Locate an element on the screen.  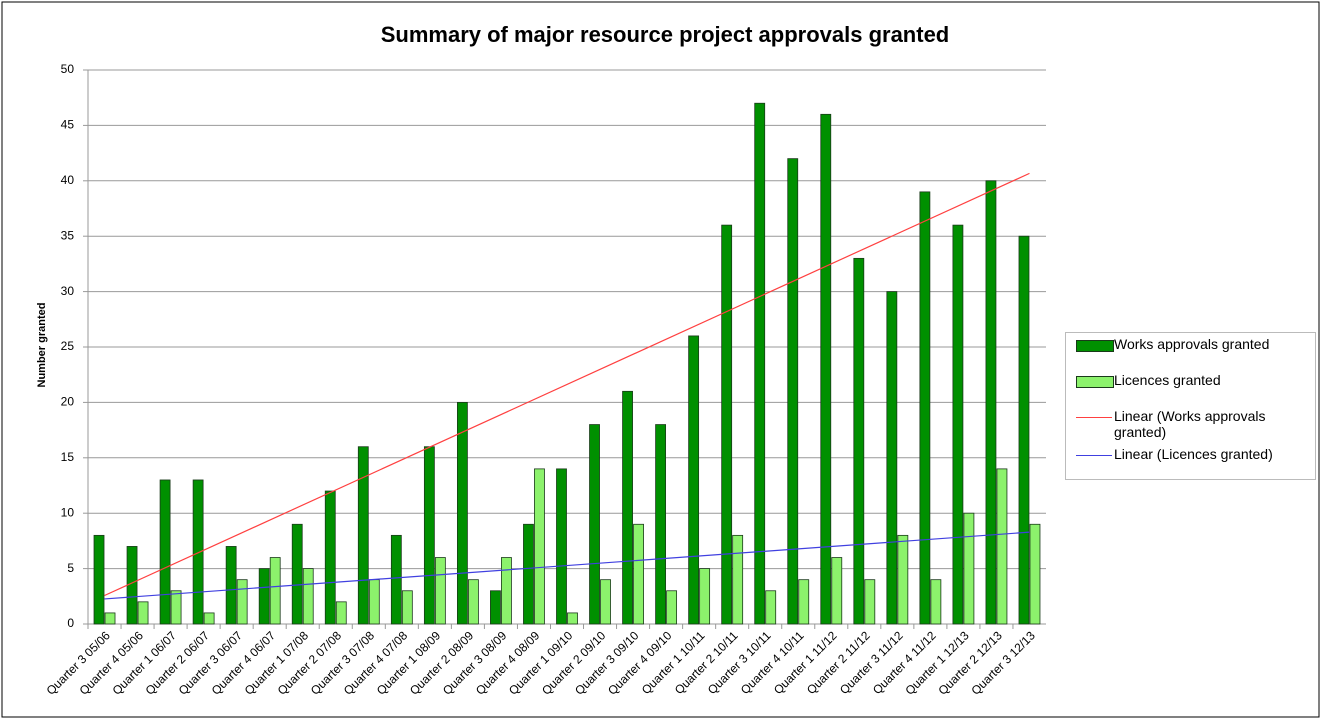
legend-item: Linear (Works approvals granted) is located at coordinates (1194, 424).